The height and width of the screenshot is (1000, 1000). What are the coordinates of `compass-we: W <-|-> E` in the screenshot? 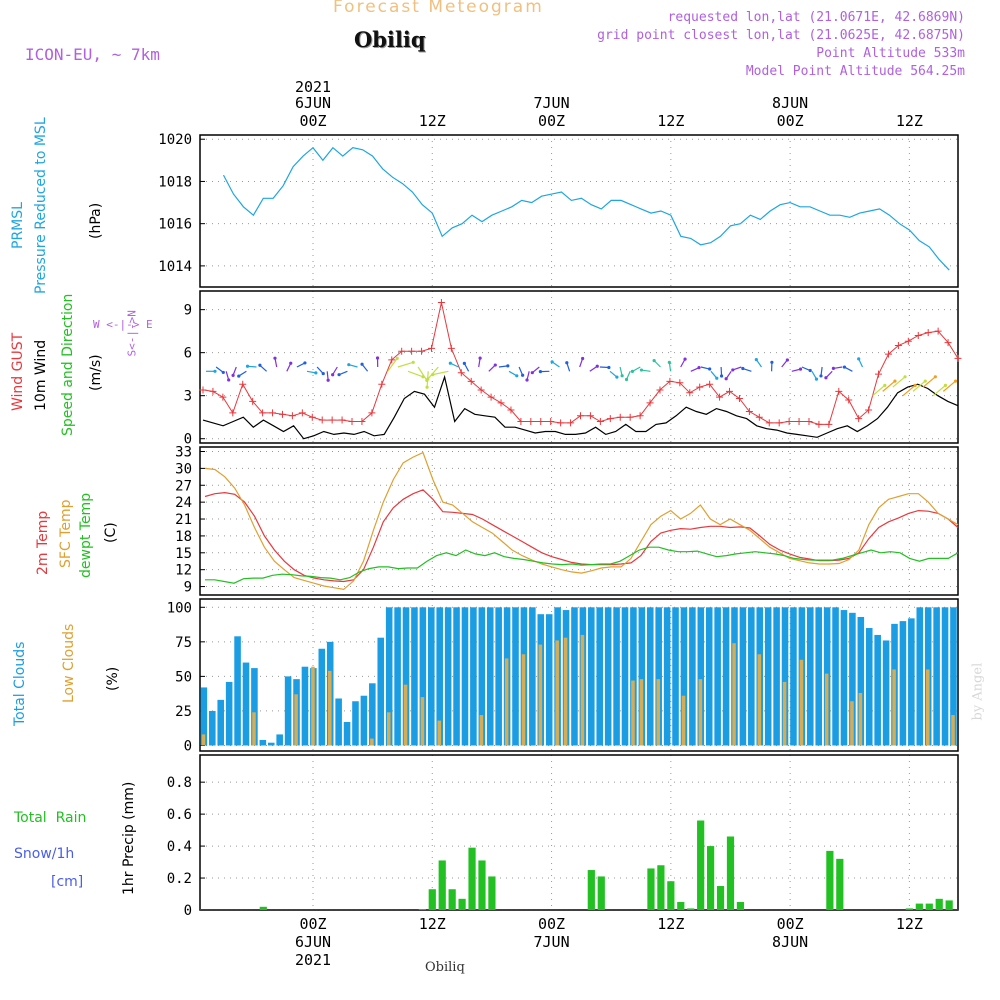 It's located at (123, 324).